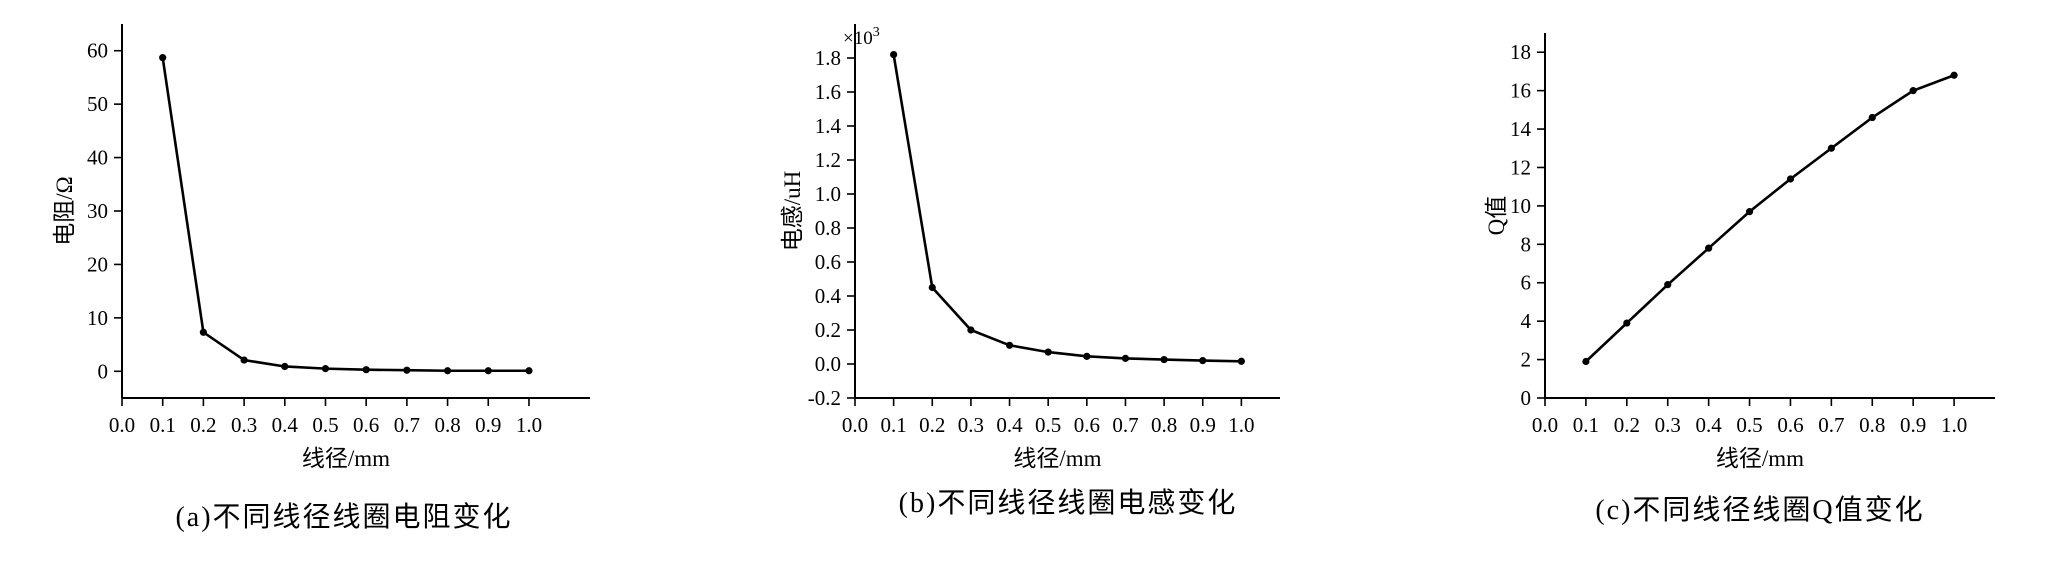 The width and height of the screenshot is (2053, 562). Describe the element at coordinates (828, 262) in the screenshot. I see `y-tick-label: 0.6` at that location.